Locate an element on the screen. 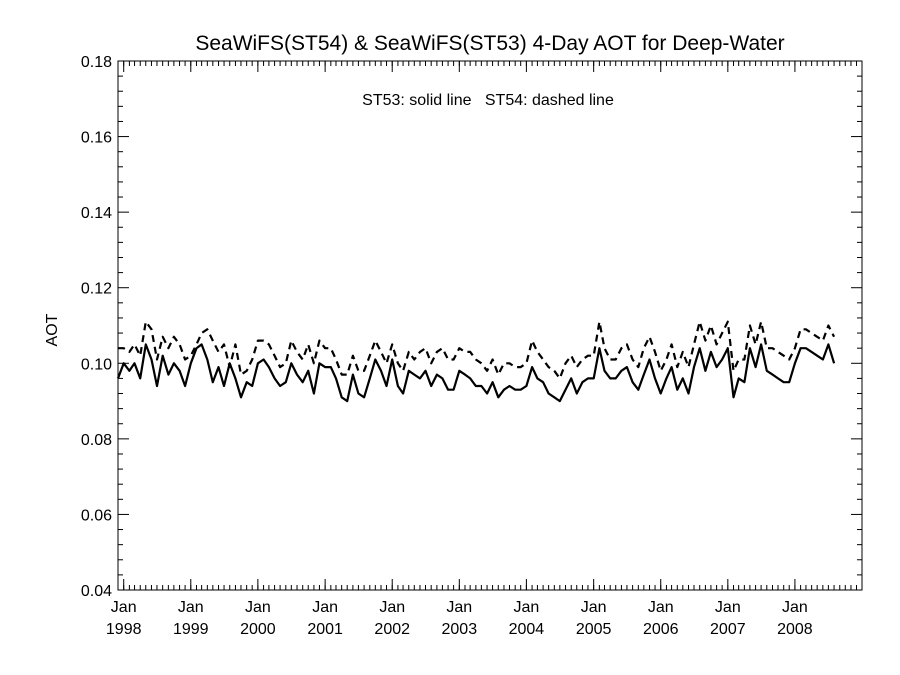  y-tick-label: 0.04 is located at coordinates (96, 591).